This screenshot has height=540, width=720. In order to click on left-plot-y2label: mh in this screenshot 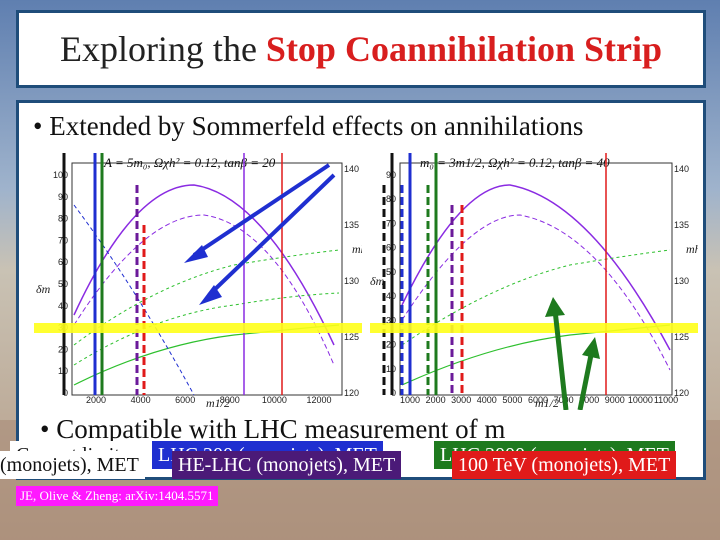, I will do `click(357, 249)`.